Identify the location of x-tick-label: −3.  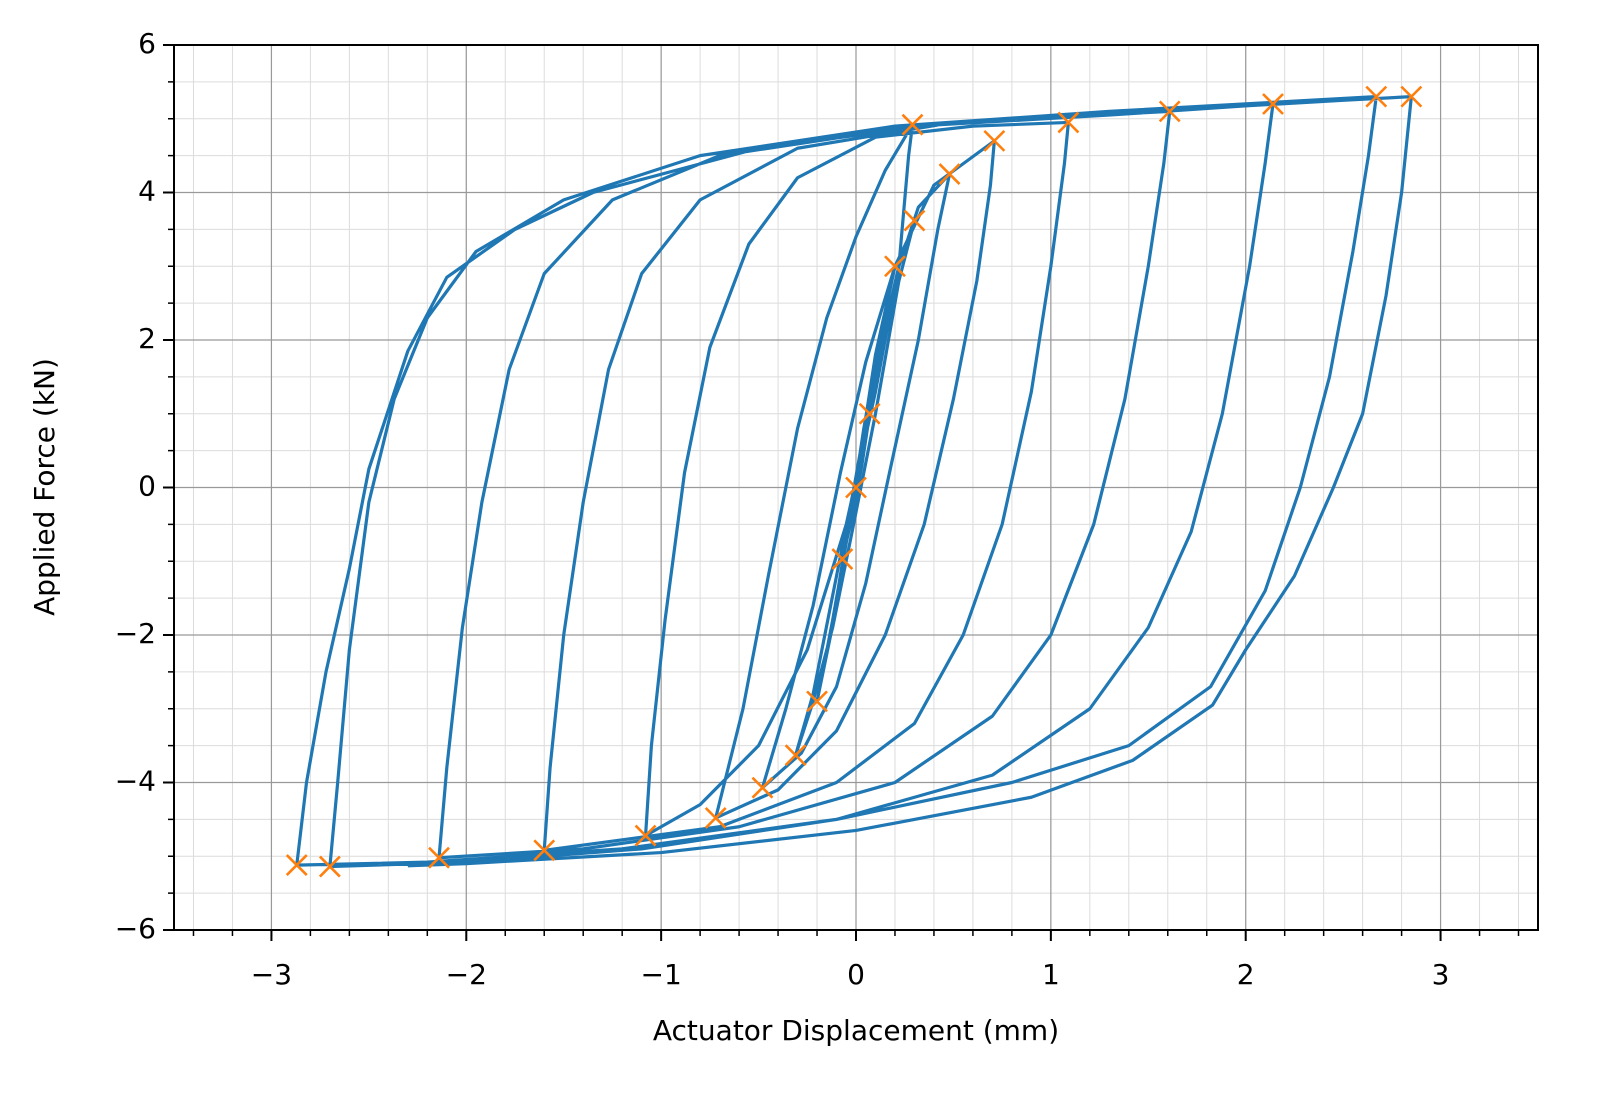
(271, 974).